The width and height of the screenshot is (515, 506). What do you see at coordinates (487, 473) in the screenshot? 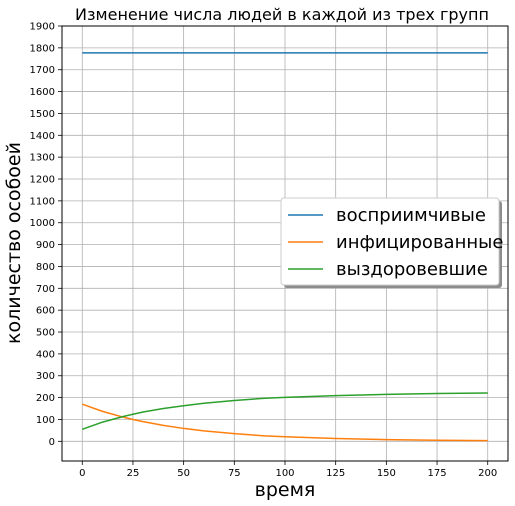
I see `x-tick-label: 200` at bounding box center [487, 473].